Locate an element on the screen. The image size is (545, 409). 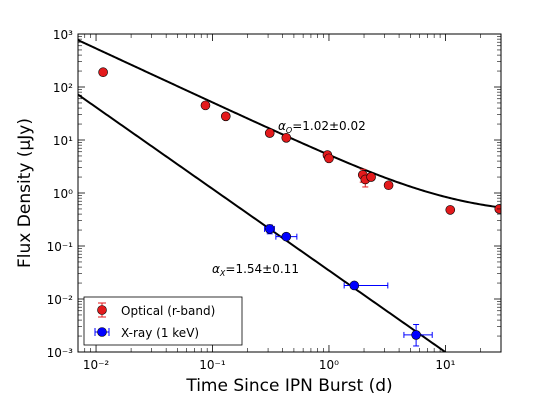
y-tick-label: 10⁻³ is located at coordinates (60, 353).